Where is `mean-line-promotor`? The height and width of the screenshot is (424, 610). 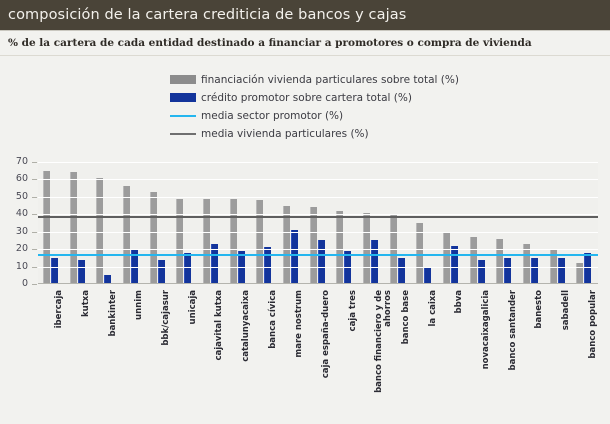 mean-line-promotor is located at coordinates (318, 255).